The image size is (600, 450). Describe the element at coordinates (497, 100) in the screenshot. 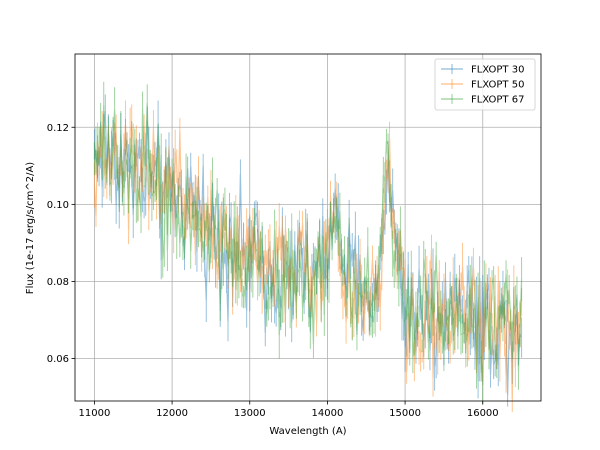

I see `legend-label: FLXOPT 67` at that location.